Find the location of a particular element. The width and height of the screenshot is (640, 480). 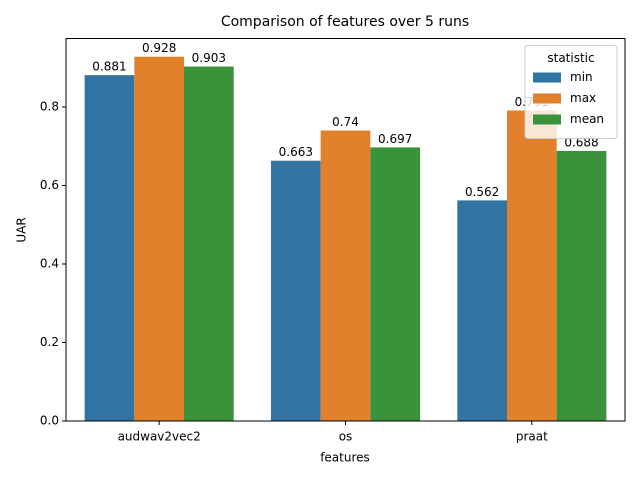

y-tick-label: 0.2 is located at coordinates (49, 342).